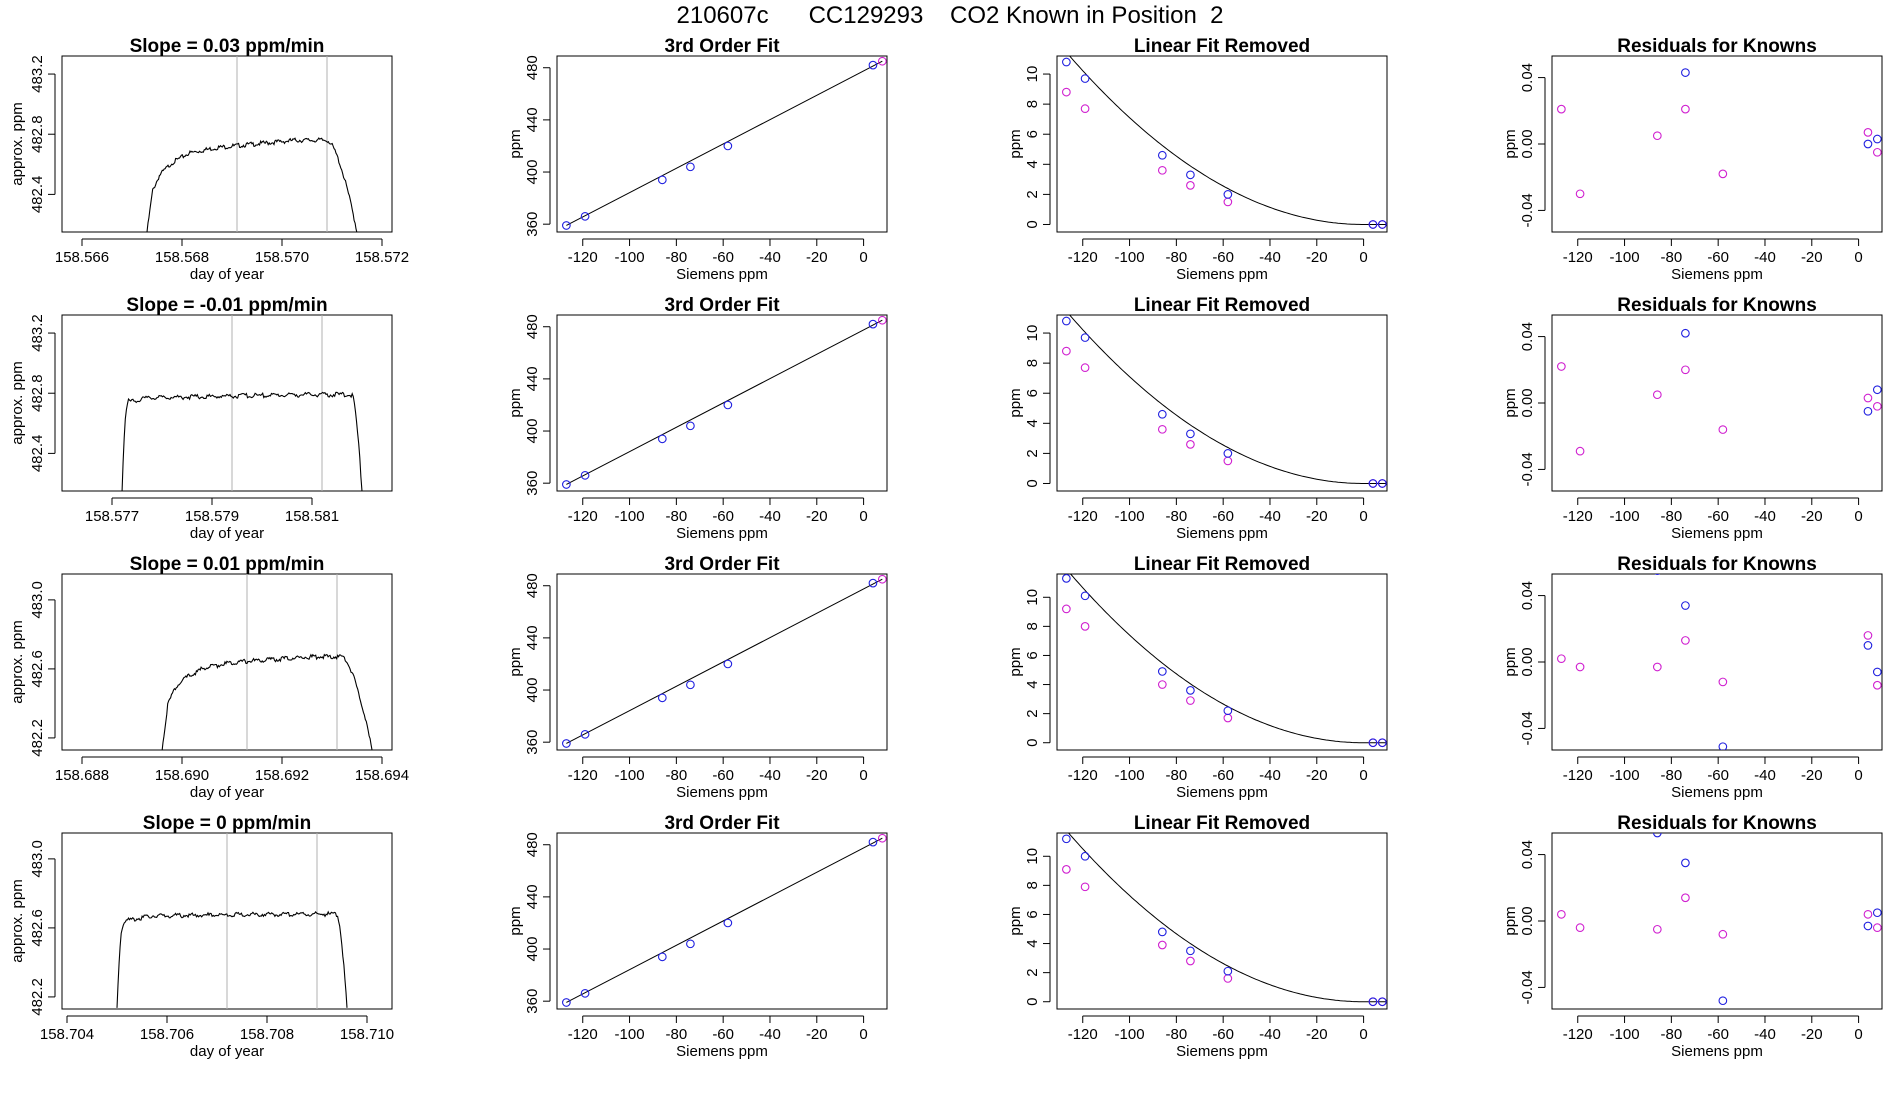 This screenshot has height=1100, width=1900. I want to click on y-tick-label: 483.2, so click(37, 74).